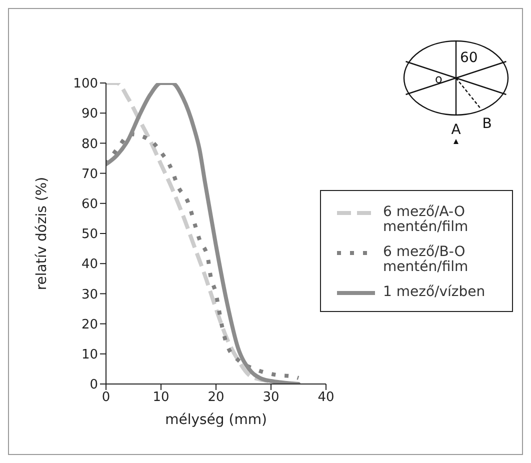  What do you see at coordinates (106, 398) in the screenshot?
I see `x-tick-label: 0` at bounding box center [106, 398].